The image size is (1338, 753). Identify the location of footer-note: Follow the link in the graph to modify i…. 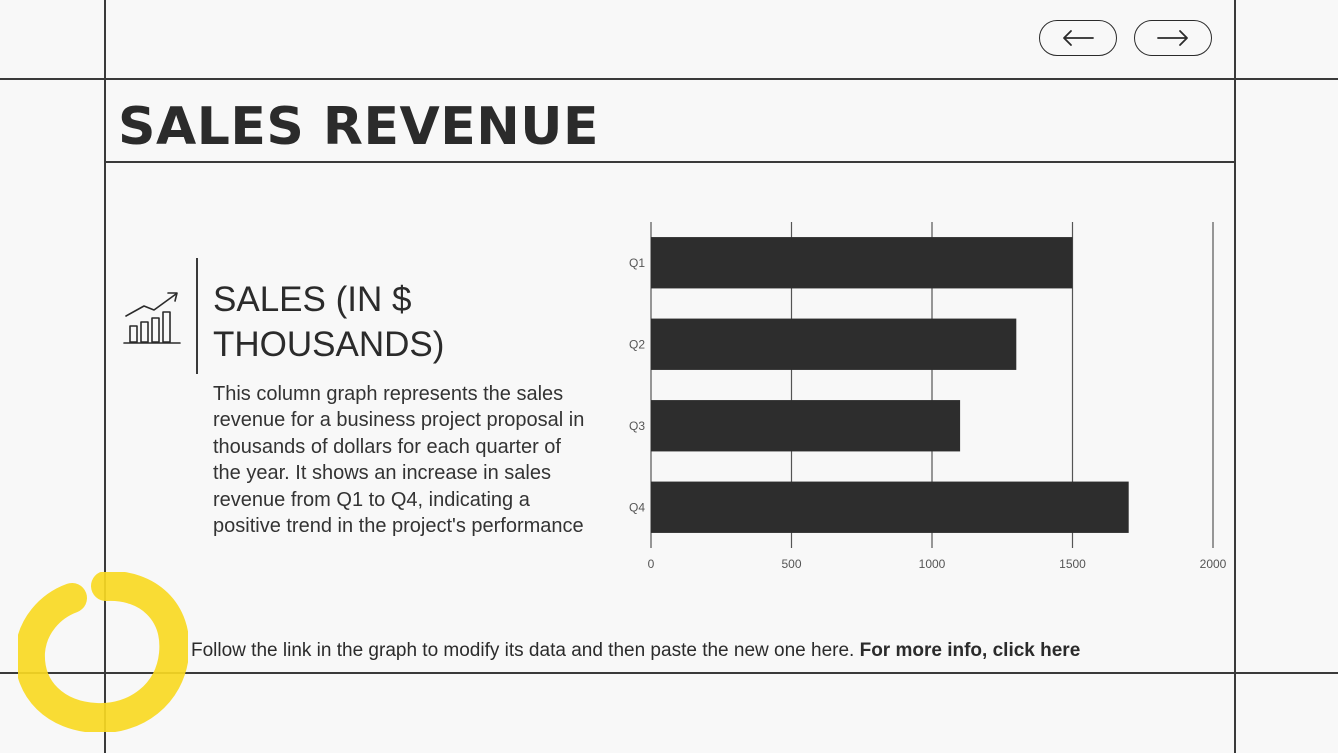
(635, 651).